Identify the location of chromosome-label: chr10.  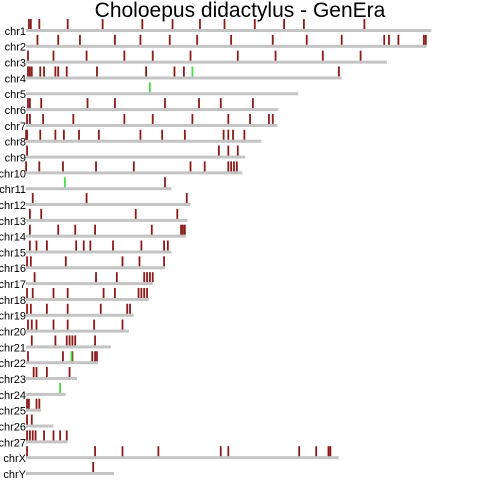
(13, 174).